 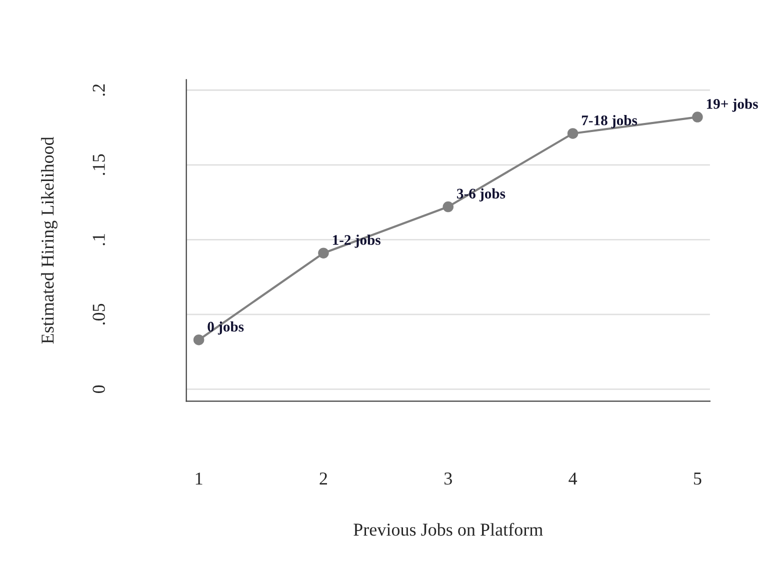 I want to click on y-tick-label: .05, so click(x=98, y=314).